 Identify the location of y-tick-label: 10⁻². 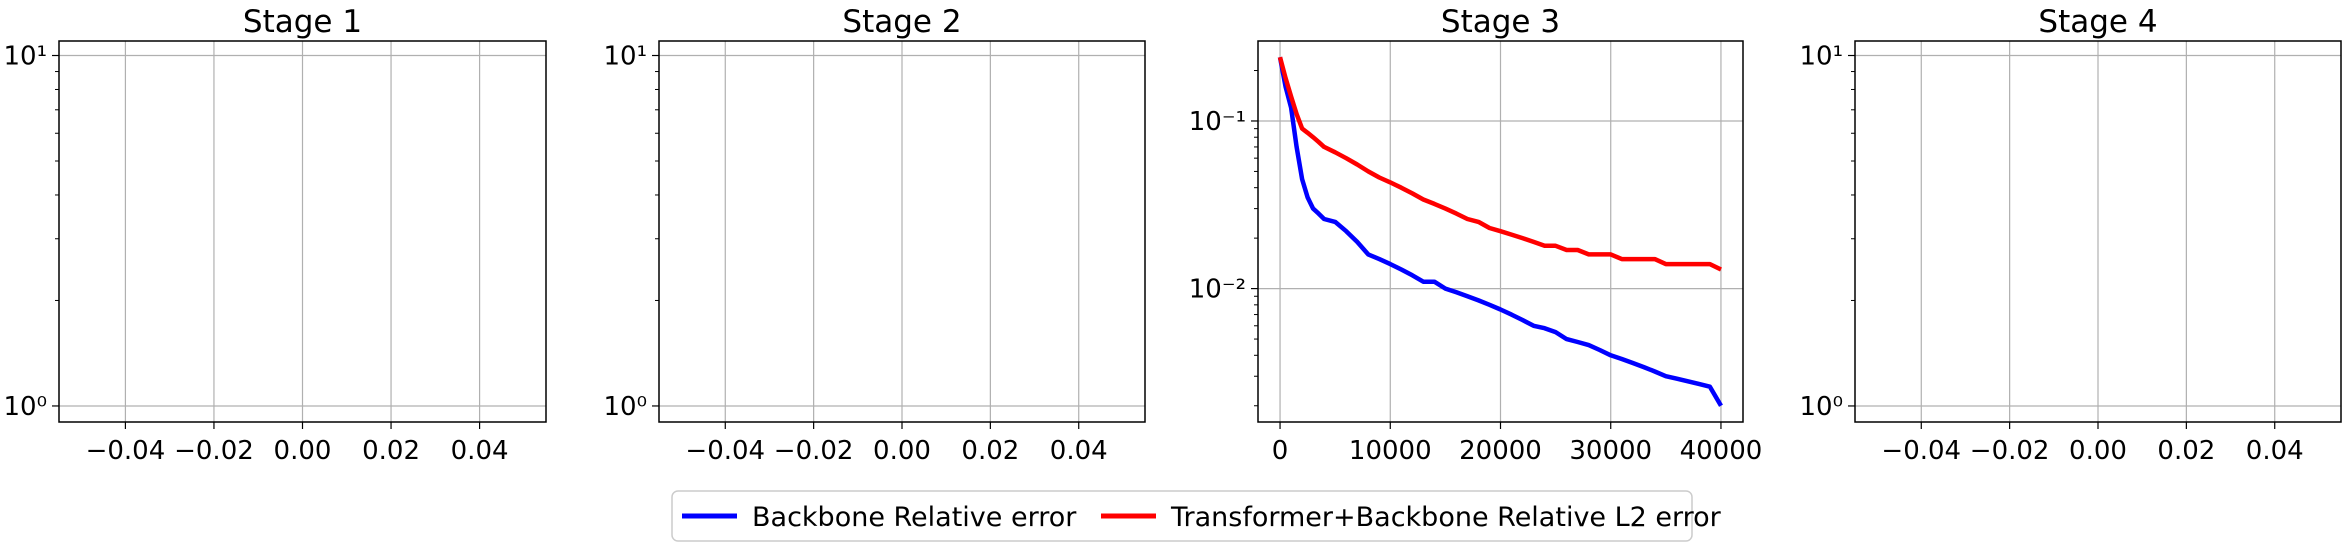
(1217, 290).